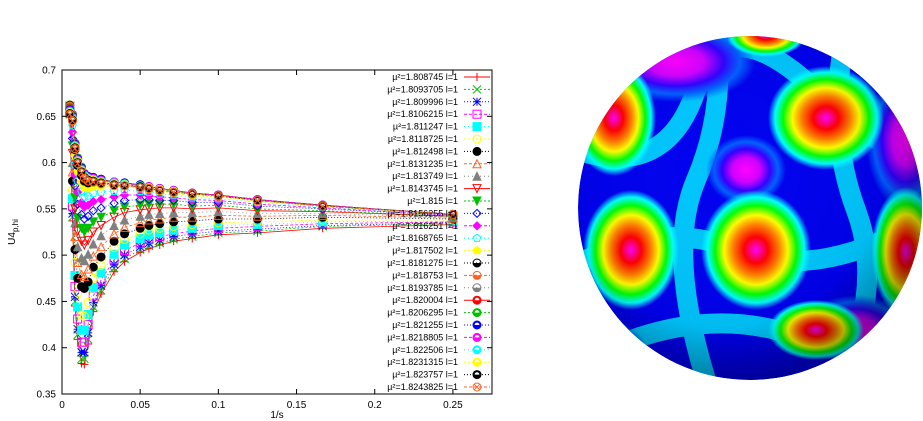  What do you see at coordinates (62, 405) in the screenshot?
I see `x-tick-label: 0` at bounding box center [62, 405].